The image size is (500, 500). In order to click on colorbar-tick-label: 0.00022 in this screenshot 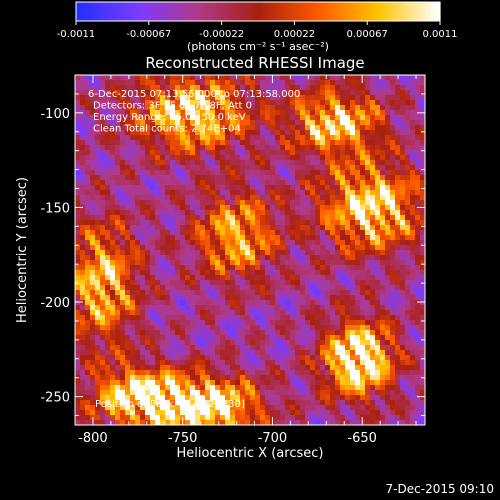, I will do `click(294, 34)`.